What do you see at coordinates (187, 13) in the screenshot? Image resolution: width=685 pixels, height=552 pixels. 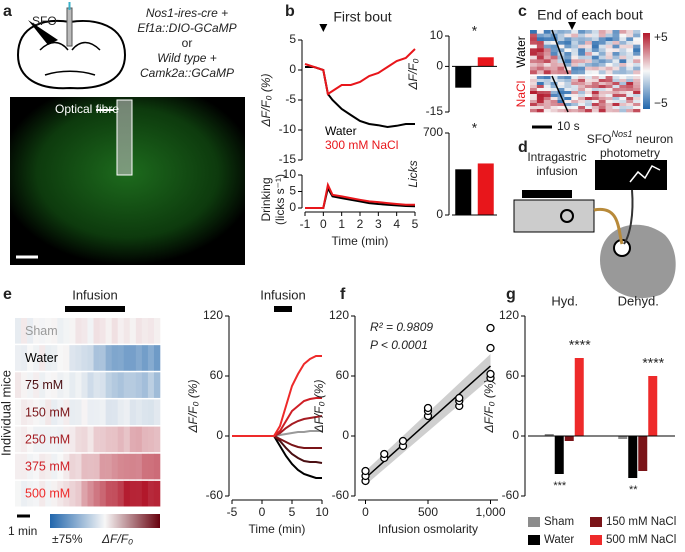 I see `genotype-label: Nos1-ires-cre +` at bounding box center [187, 13].